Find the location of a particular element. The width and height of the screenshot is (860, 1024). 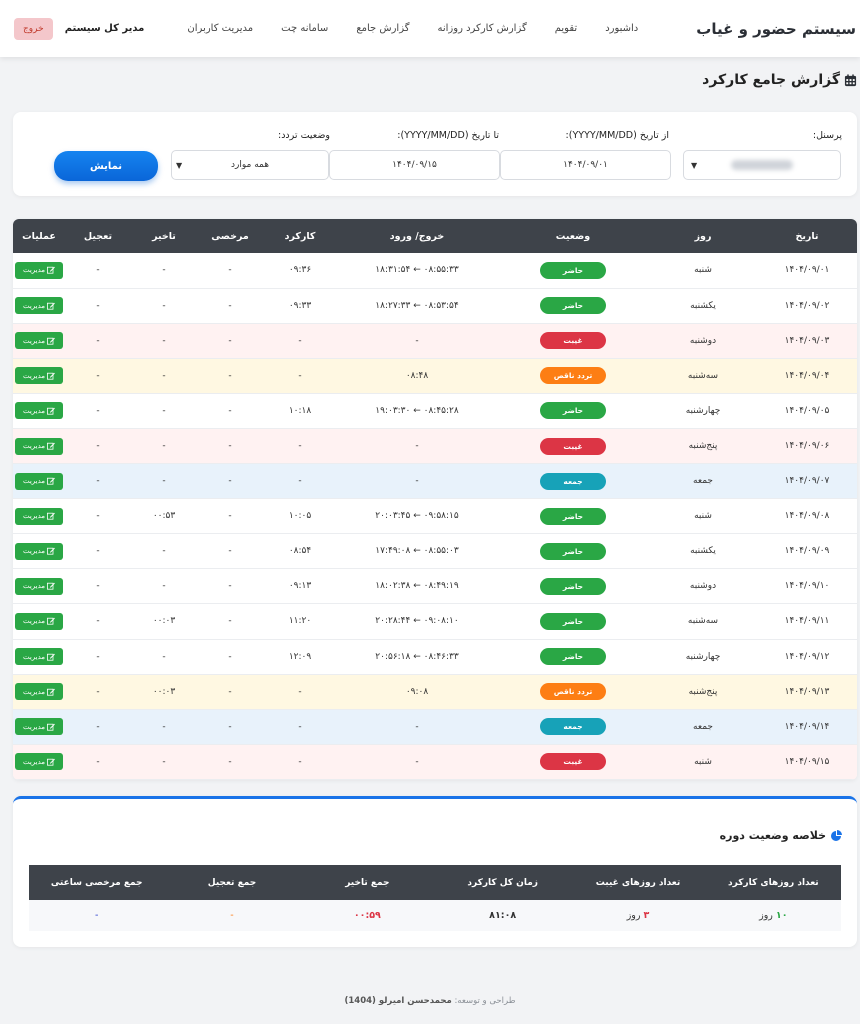

day-cell: جمعه is located at coordinates (703, 481).